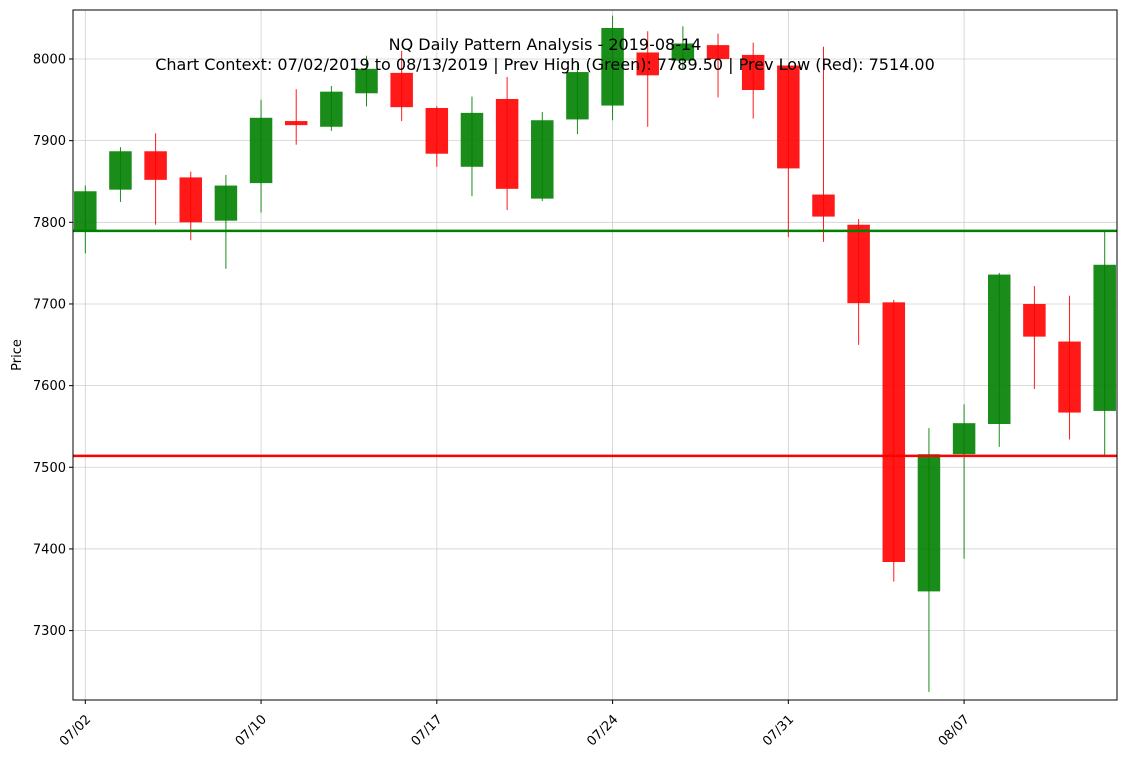  I want to click on y-tick-label: 7500, so click(49, 468).